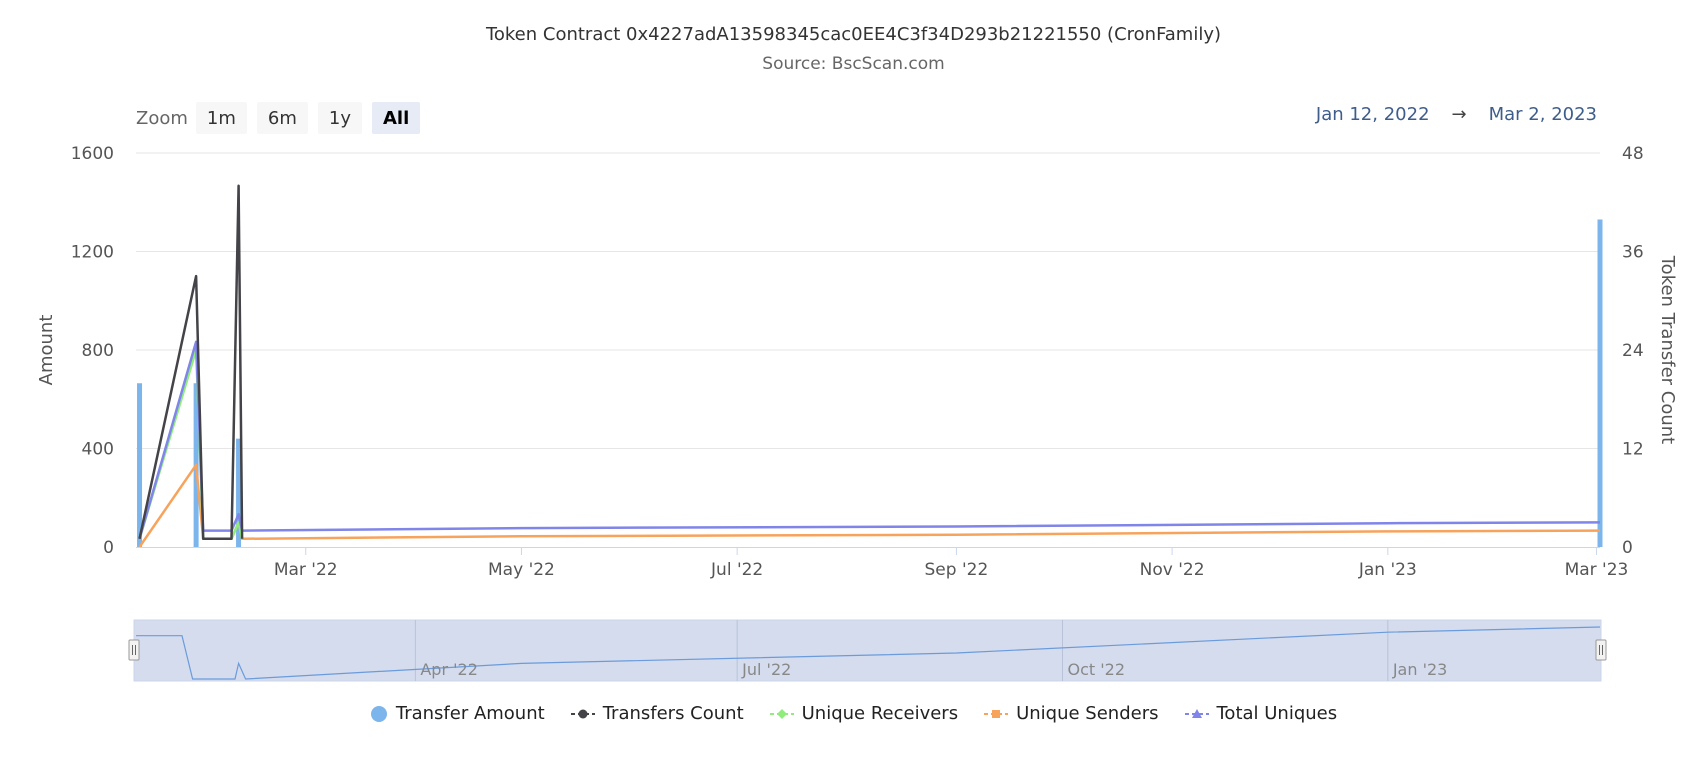 The height and width of the screenshot is (758, 1707). What do you see at coordinates (1420, 669) in the screenshot?
I see `navigator-label: Jan '23` at bounding box center [1420, 669].